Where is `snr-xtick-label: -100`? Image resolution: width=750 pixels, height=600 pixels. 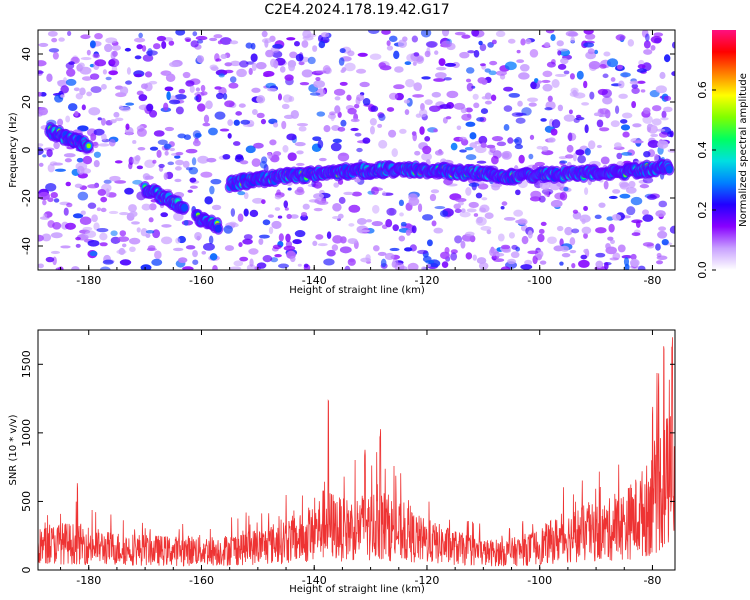
snr-xtick-label: -100 is located at coordinates (539, 580).